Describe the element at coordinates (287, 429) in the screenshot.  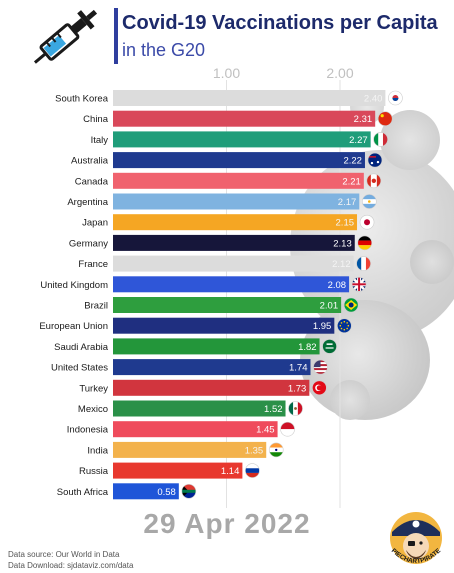
I see `flag-indonesia-icon` at that location.